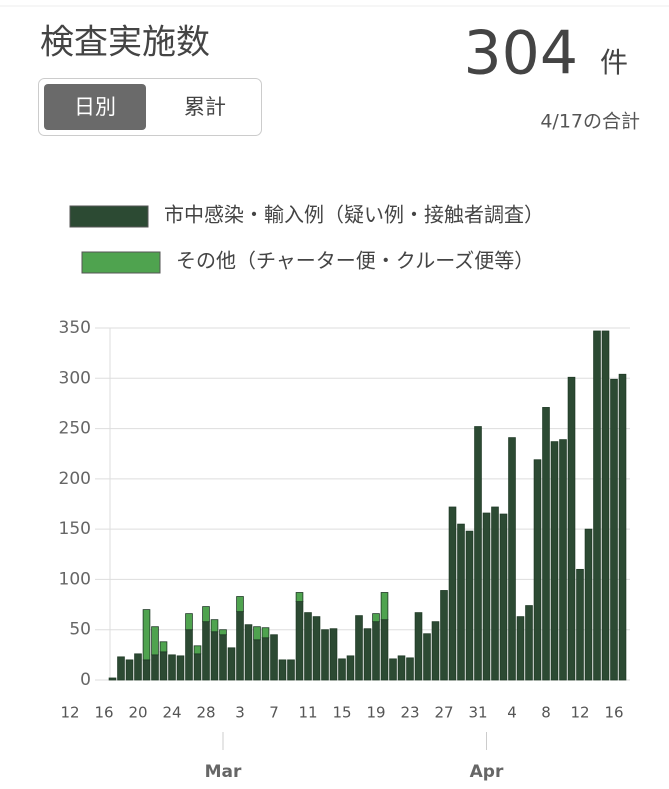 The height and width of the screenshot is (789, 669). Describe the element at coordinates (355, 261) in the screenshot. I see `legend-label: その他（チャーター便・クルーズ便等）` at that location.